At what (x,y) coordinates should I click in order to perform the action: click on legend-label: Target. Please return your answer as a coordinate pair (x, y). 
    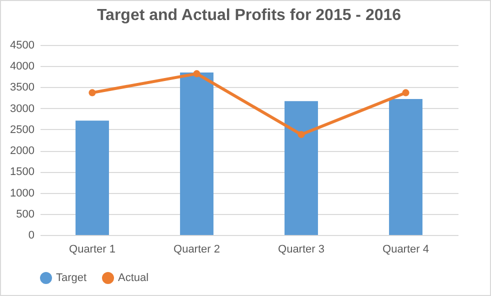
    Looking at the image, I should click on (71, 278).